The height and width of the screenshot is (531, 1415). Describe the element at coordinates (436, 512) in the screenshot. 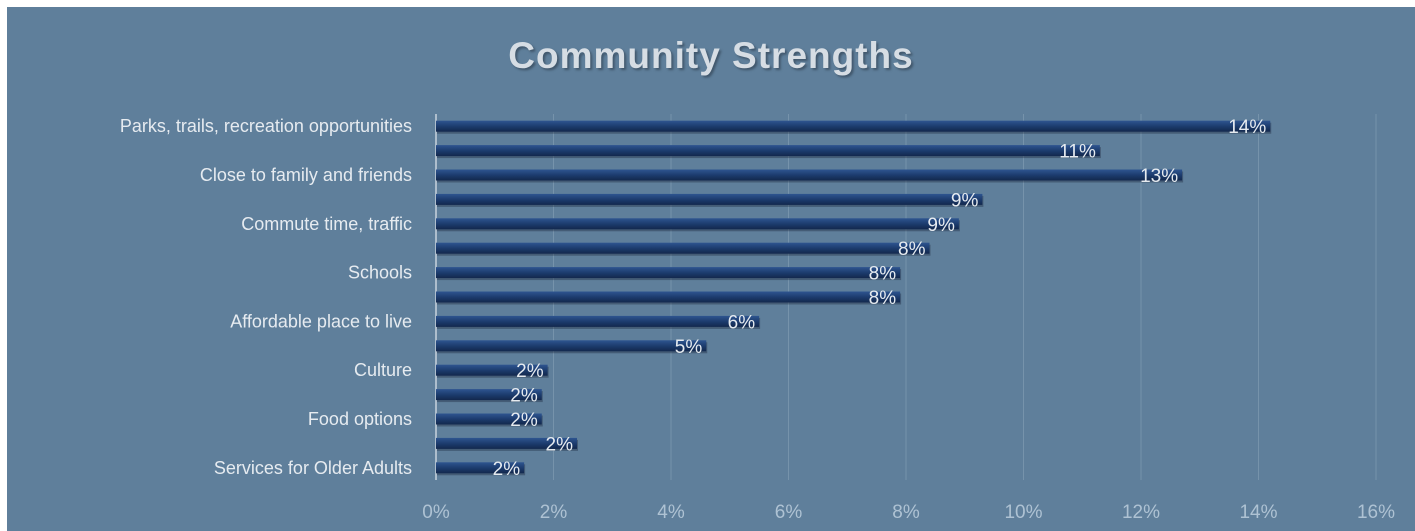

I see `x-tick-label: 0%` at that location.